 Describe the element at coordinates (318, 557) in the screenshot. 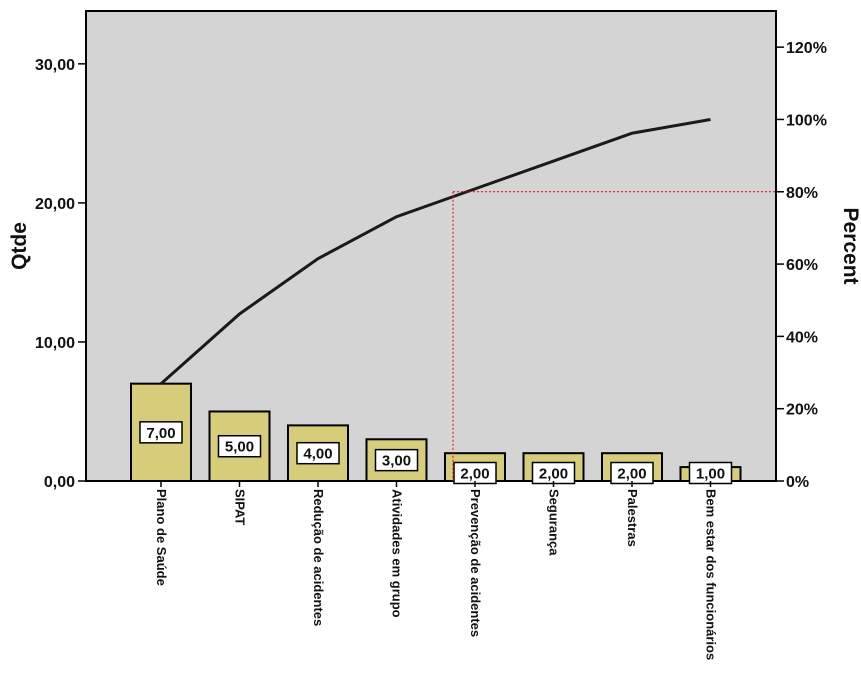

I see `category-label-2: Redução de acidentes` at that location.